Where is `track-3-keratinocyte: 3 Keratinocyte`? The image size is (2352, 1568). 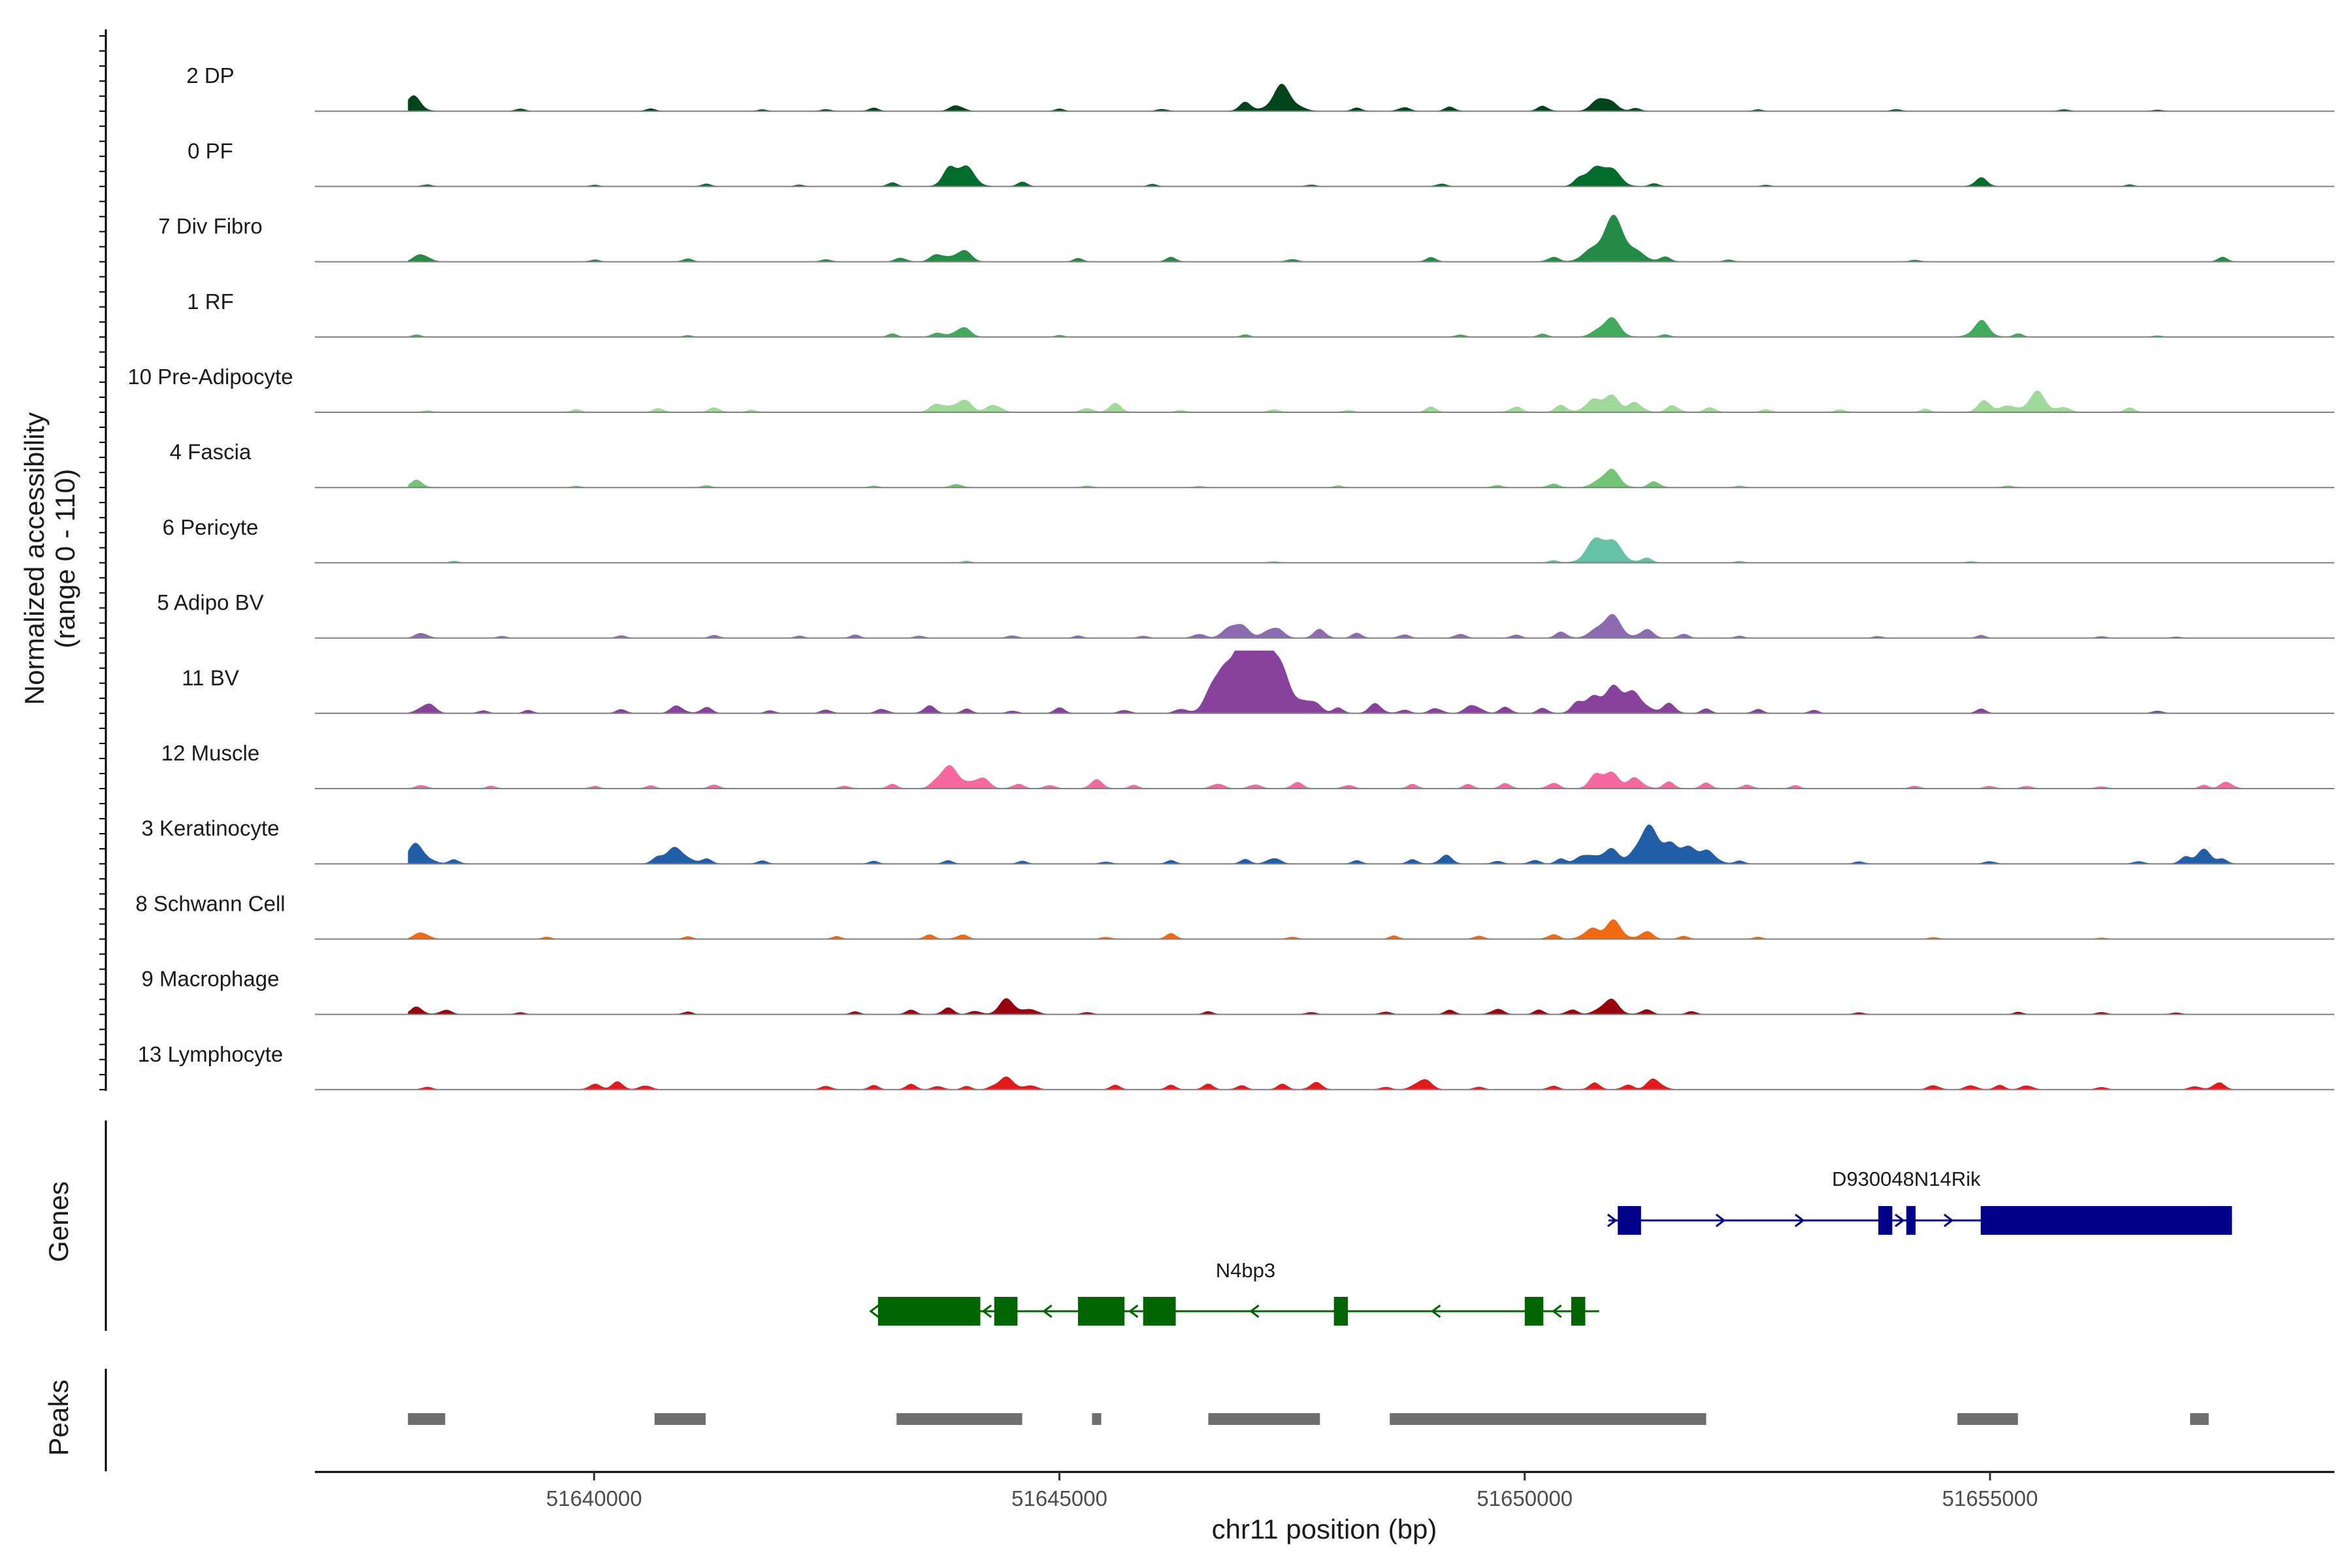
track-3-keratinocyte: 3 Keratinocyte is located at coordinates (1238, 840).